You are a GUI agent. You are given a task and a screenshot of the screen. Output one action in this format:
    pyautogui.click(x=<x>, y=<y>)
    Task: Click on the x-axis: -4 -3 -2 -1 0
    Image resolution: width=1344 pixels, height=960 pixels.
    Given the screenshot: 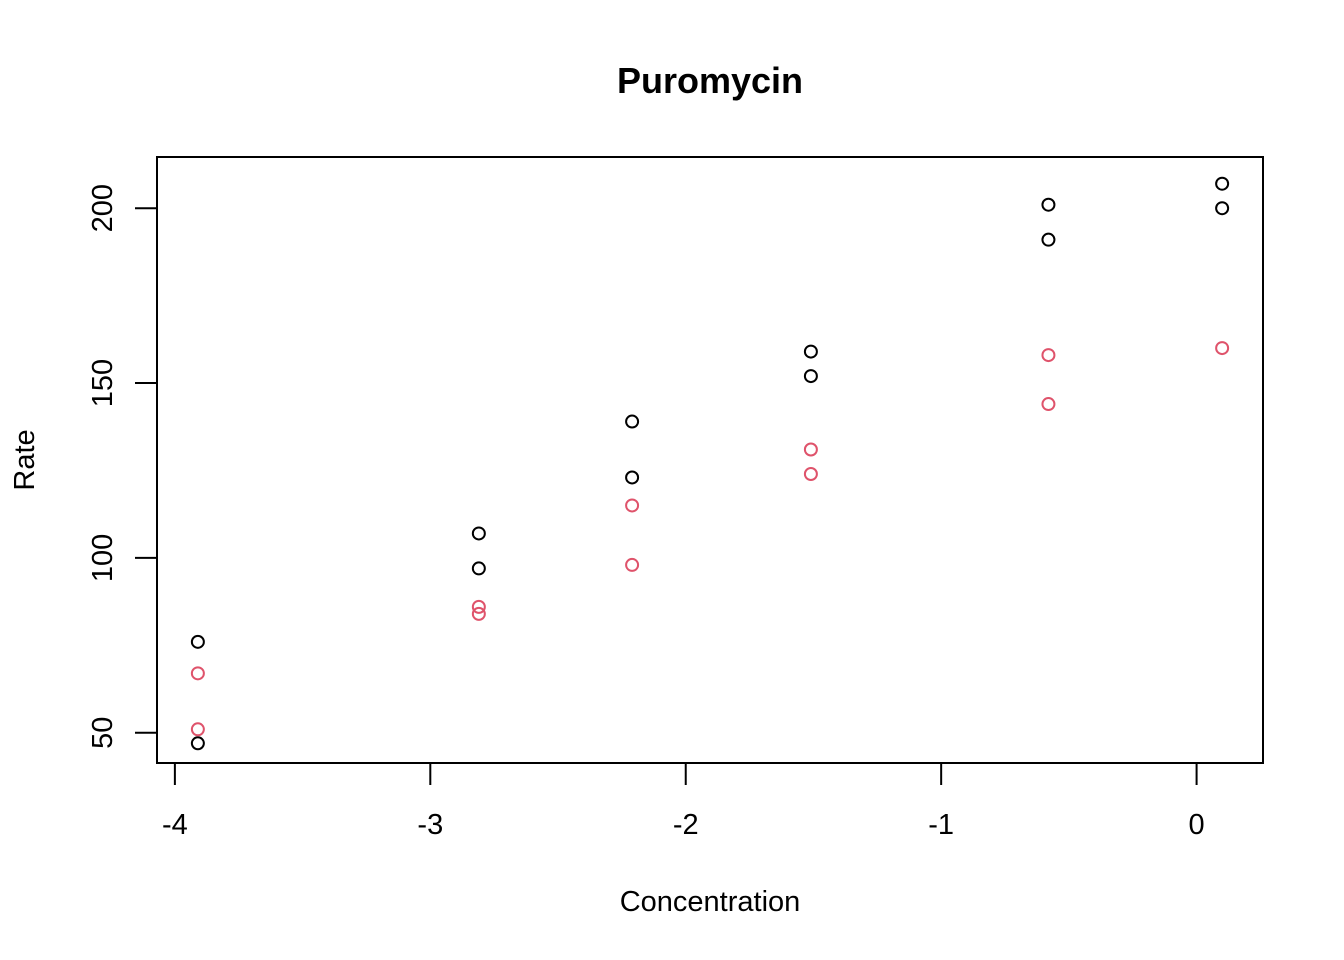 What is the action you would take?
    pyautogui.click(x=683, y=801)
    